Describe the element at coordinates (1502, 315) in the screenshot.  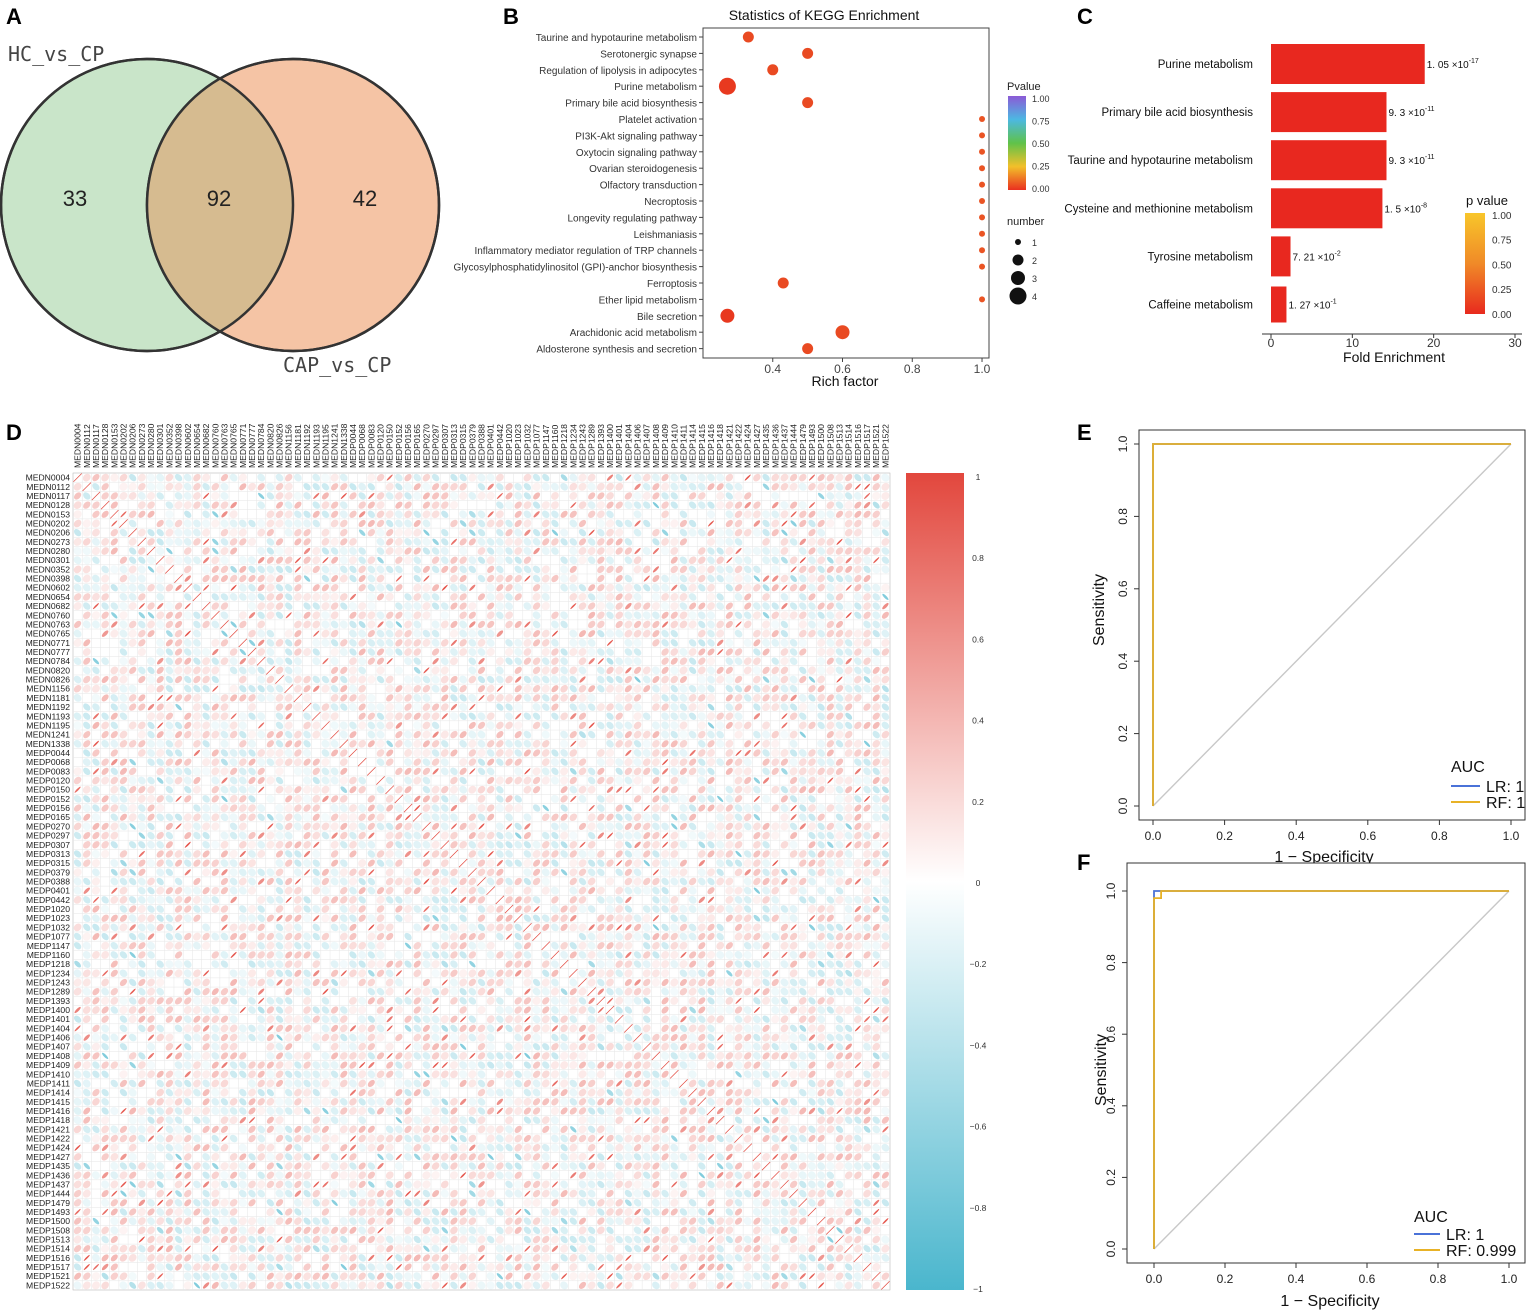
I see `fold-legend-tick-label: 0.00` at that location.